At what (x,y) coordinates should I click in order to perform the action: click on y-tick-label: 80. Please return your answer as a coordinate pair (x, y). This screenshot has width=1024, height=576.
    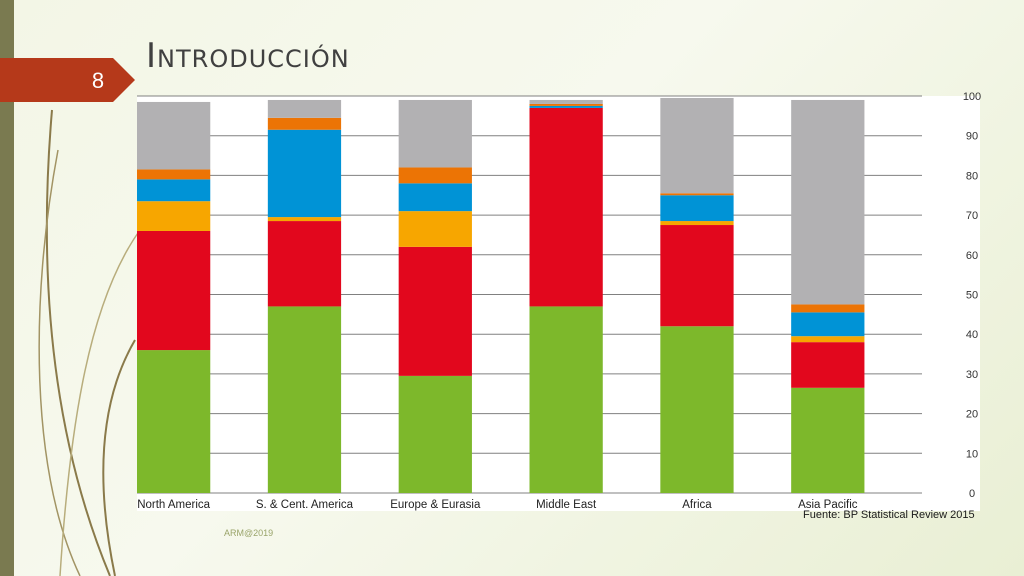
    Looking at the image, I should click on (972, 176).